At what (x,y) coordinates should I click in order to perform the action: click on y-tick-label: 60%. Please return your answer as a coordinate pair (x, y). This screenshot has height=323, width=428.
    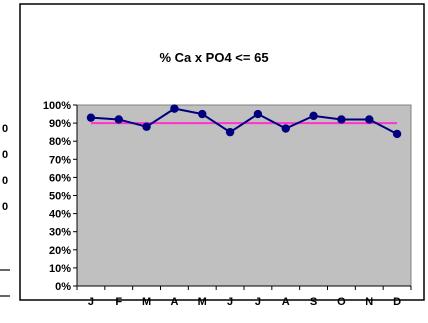
    Looking at the image, I should click on (60, 178).